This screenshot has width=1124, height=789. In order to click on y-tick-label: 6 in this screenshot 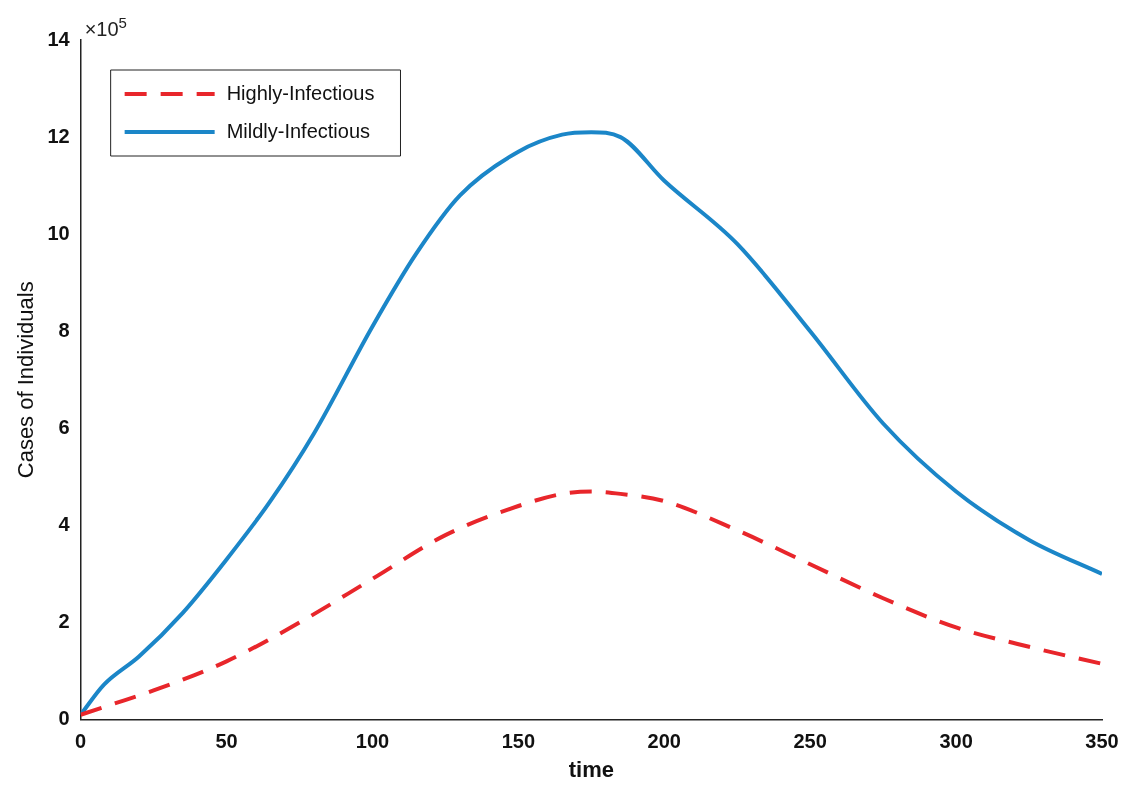, I will do `click(64, 426)`.